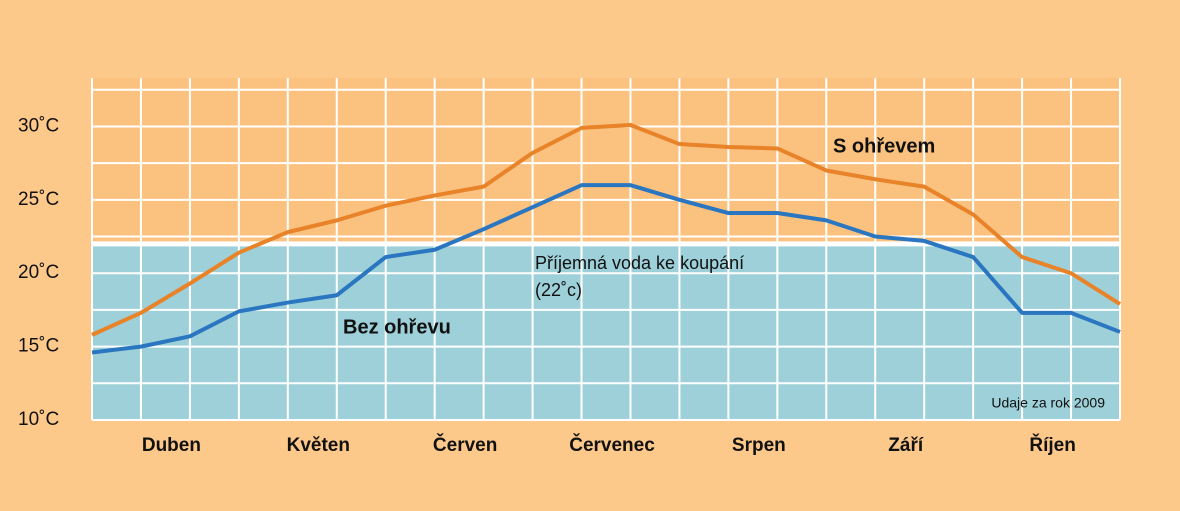 Image resolution: width=1180 pixels, height=511 pixels. Describe the element at coordinates (759, 445) in the screenshot. I see `x-tick-label: Srpen` at that location.